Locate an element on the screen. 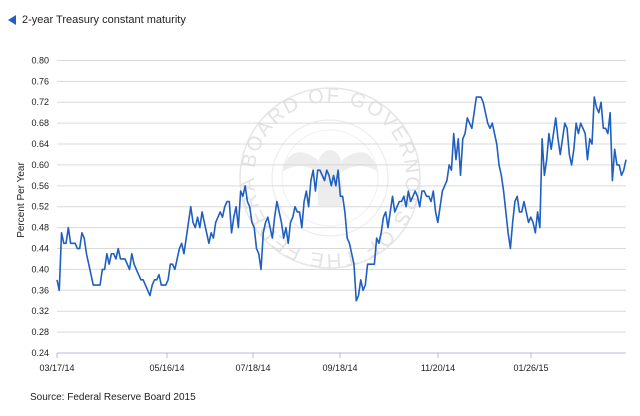  x-tick-label: 07/18/14 is located at coordinates (252, 368).